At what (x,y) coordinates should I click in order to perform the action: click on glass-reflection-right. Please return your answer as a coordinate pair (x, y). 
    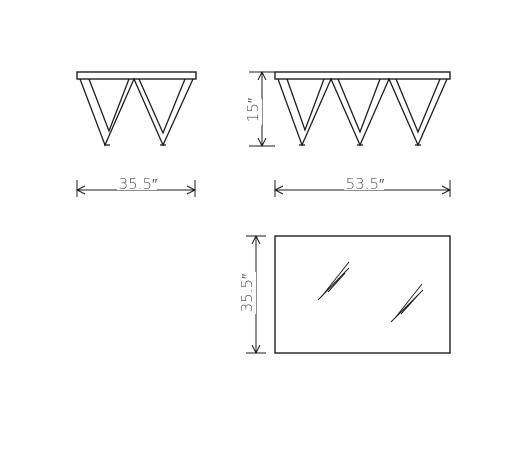
    Looking at the image, I should click on (407, 303).